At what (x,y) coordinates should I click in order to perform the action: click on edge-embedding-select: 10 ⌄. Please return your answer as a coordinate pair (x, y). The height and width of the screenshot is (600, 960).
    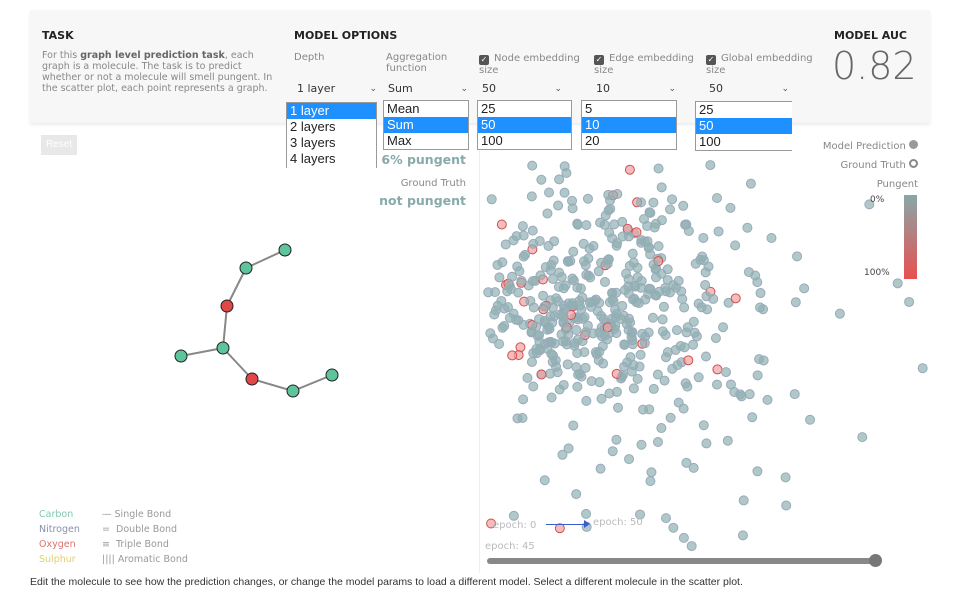
    Looking at the image, I should click on (636, 88).